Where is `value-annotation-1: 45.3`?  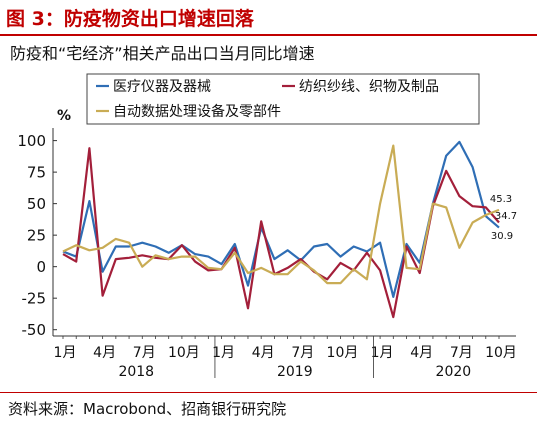
value-annotation-1: 45.3 is located at coordinates (501, 199).